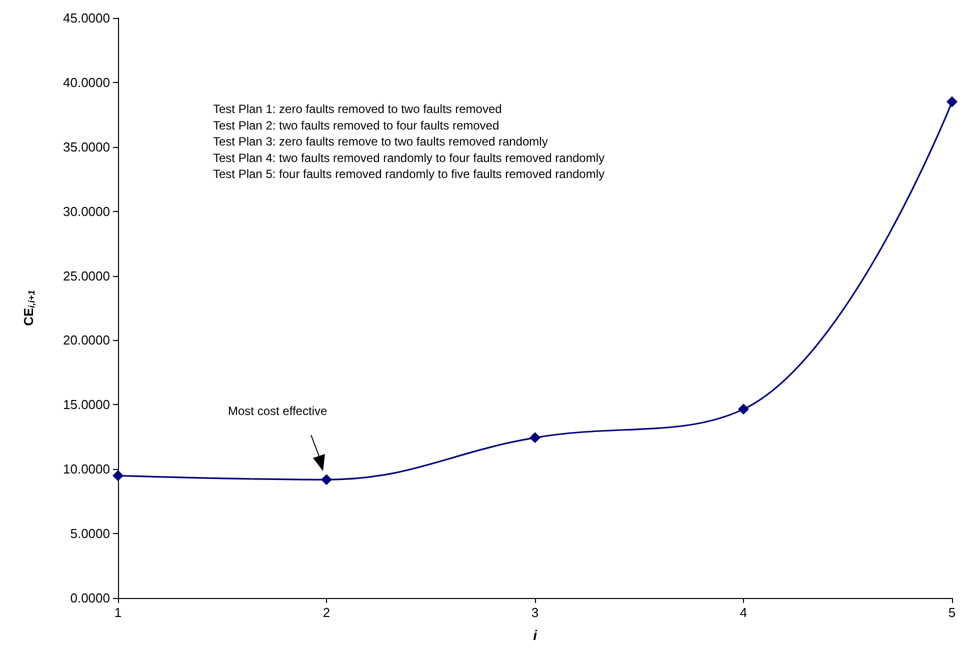 The image size is (970, 663). What do you see at coordinates (90, 598) in the screenshot?
I see `y-tick-label: 0.0000` at bounding box center [90, 598].